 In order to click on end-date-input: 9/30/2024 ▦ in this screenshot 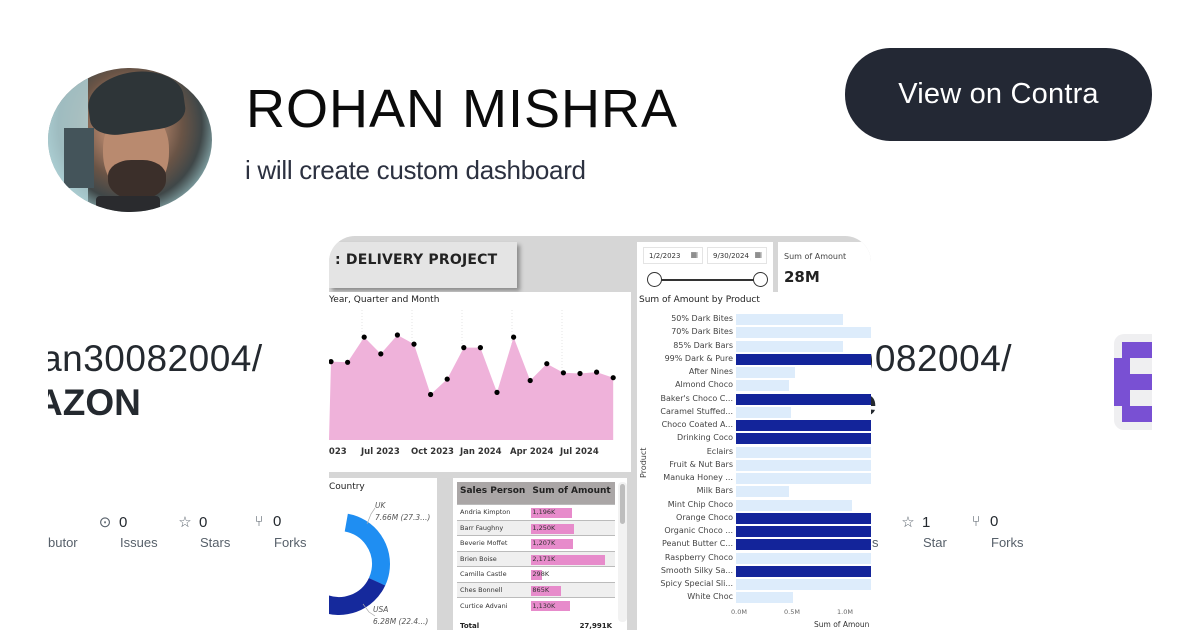, I will do `click(737, 255)`.